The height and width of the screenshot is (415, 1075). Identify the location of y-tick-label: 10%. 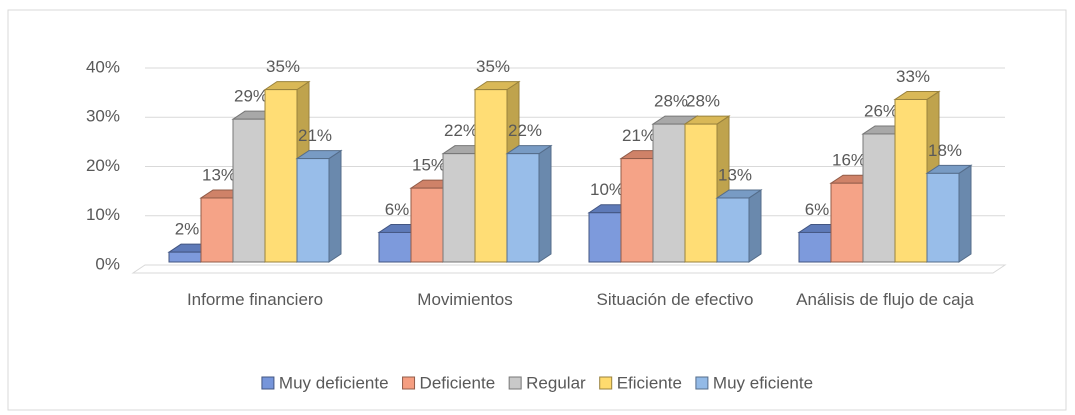
(103, 214).